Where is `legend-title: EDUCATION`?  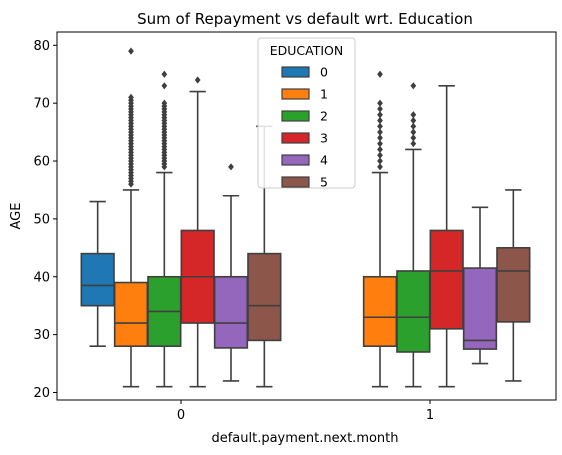 legend-title: EDUCATION is located at coordinates (307, 50).